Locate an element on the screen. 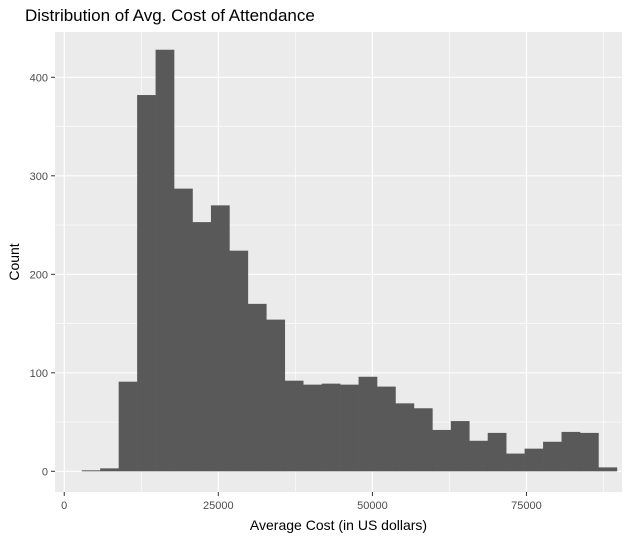  y-axis: 0 100 200 300 400 is located at coordinates (42, 275).